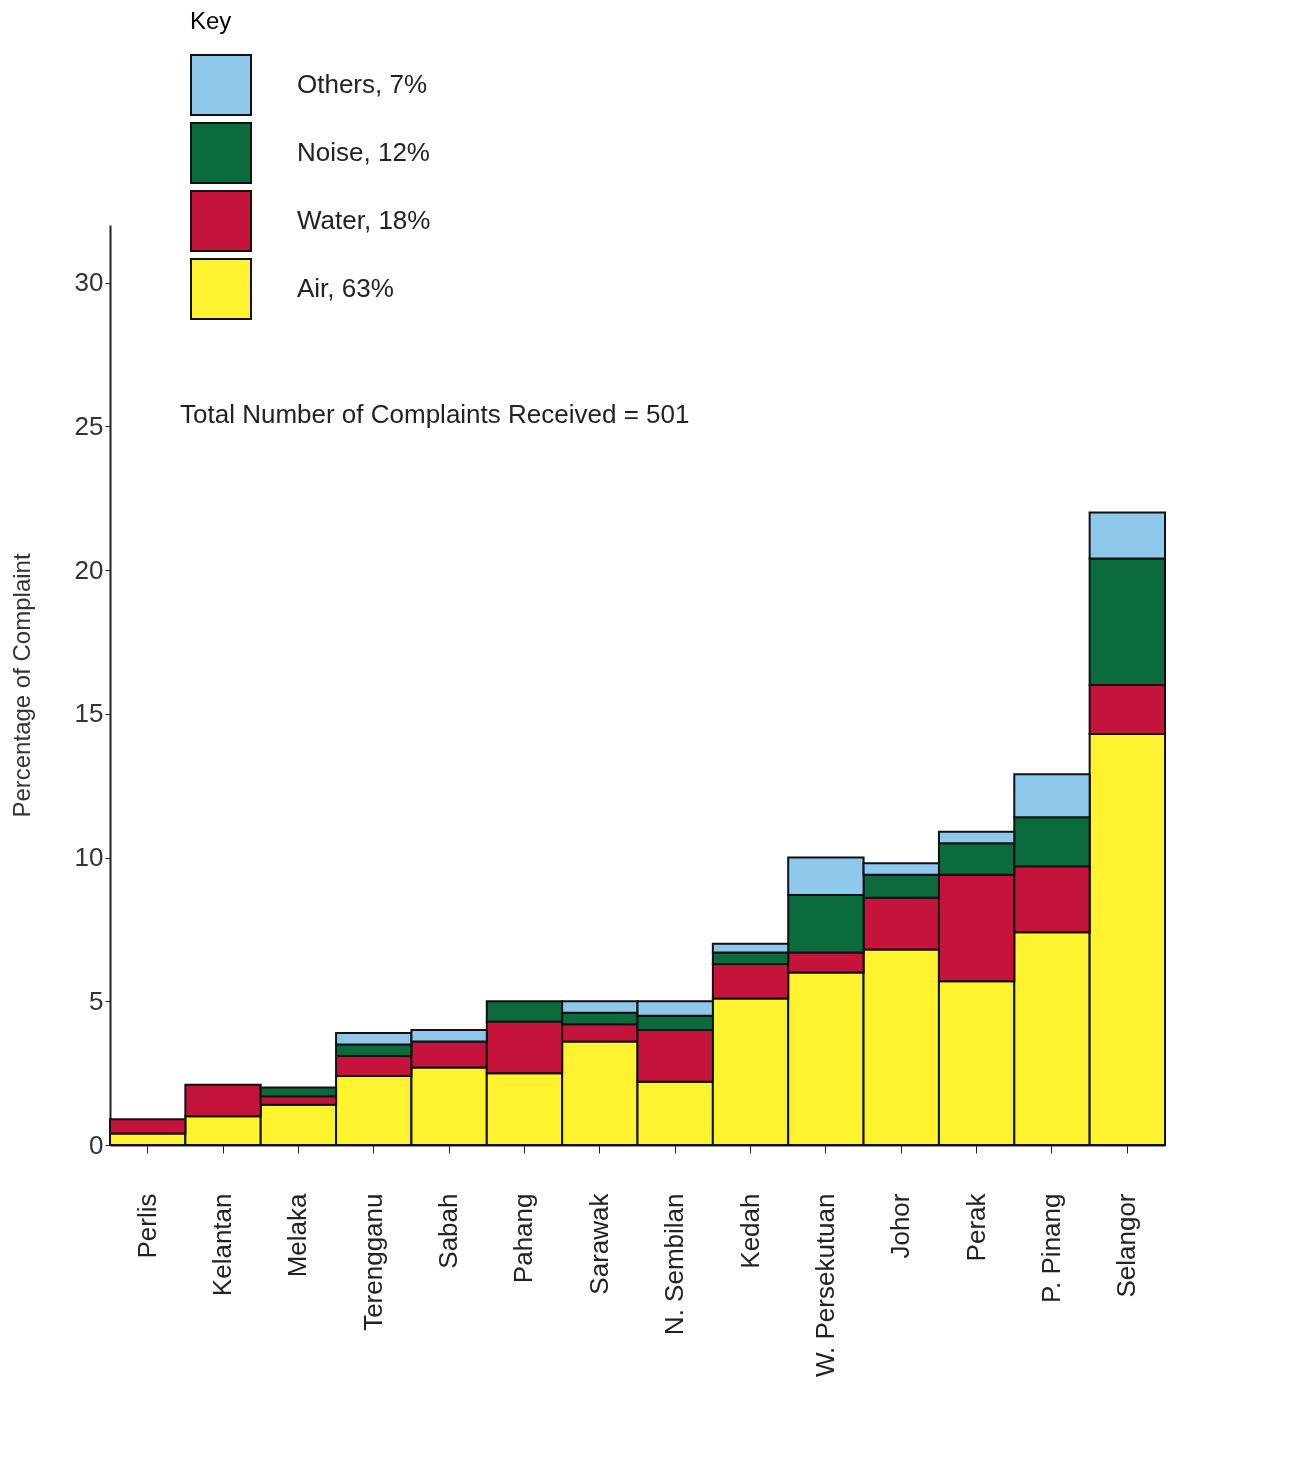 The width and height of the screenshot is (1291, 1468). Describe the element at coordinates (749, 1231) in the screenshot. I see `x-tick-label: Kedah` at that location.